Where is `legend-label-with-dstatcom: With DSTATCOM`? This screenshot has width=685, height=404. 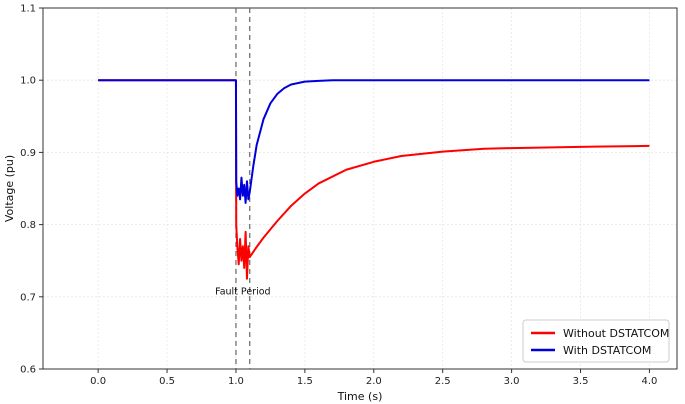
legend-label-with-dstatcom: With DSTATCOM is located at coordinates (607, 350).